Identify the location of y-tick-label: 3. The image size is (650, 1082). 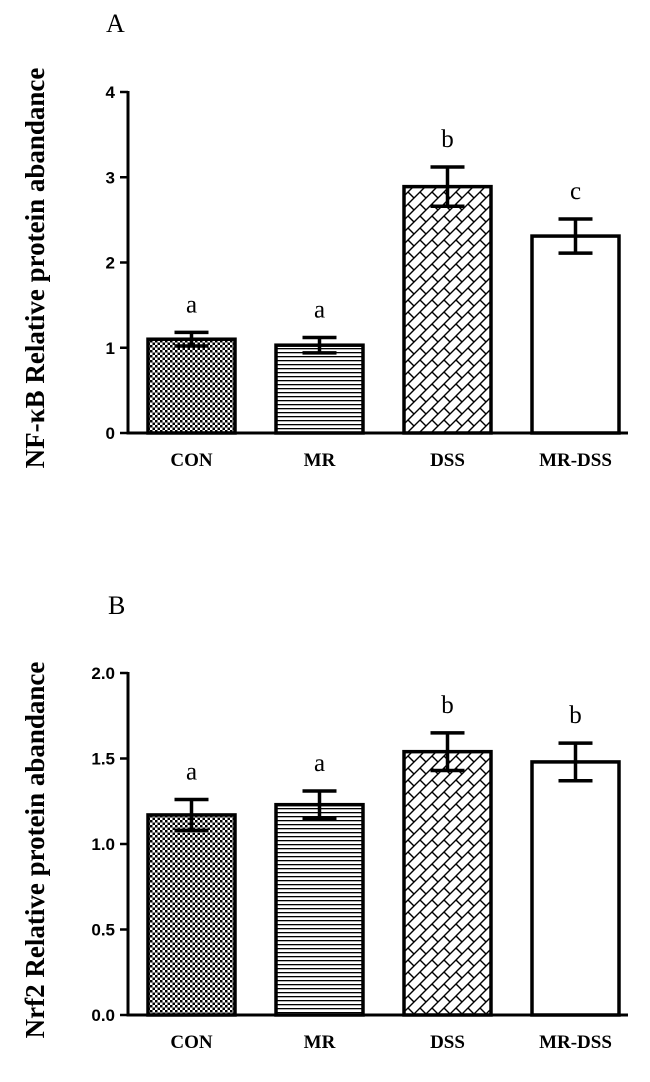
(110, 177).